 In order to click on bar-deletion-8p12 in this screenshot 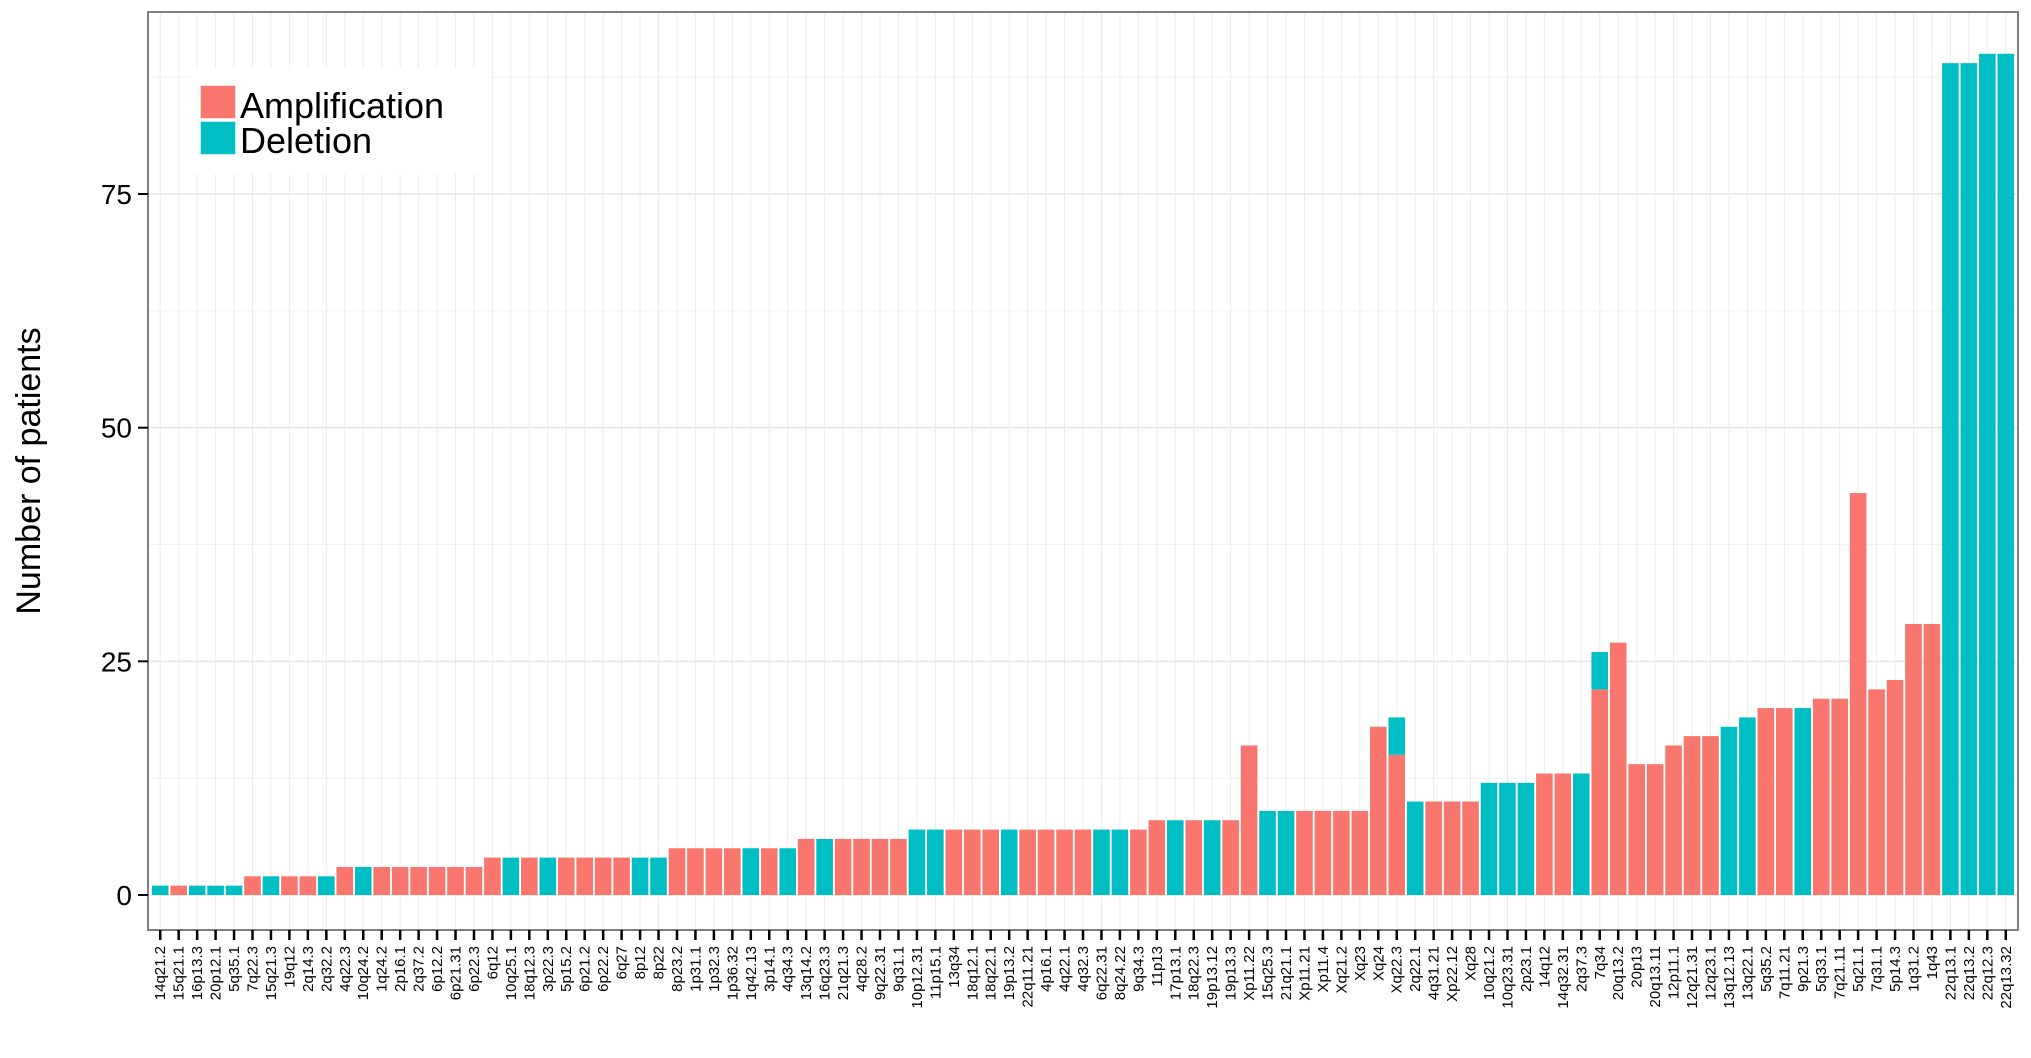, I will do `click(640, 876)`.